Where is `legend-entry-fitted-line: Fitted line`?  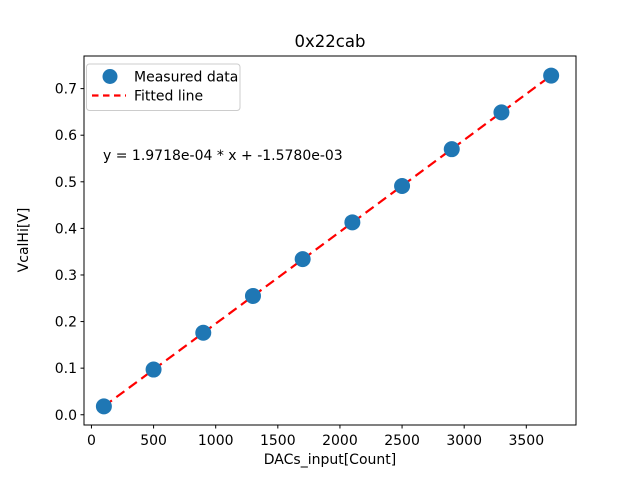
legend-entry-fitted-line: Fitted line is located at coordinates (168, 97).